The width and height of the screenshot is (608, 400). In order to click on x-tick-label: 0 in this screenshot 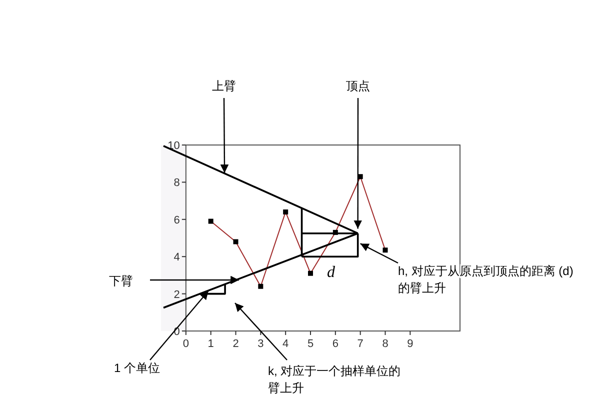, I will do `click(185, 344)`.